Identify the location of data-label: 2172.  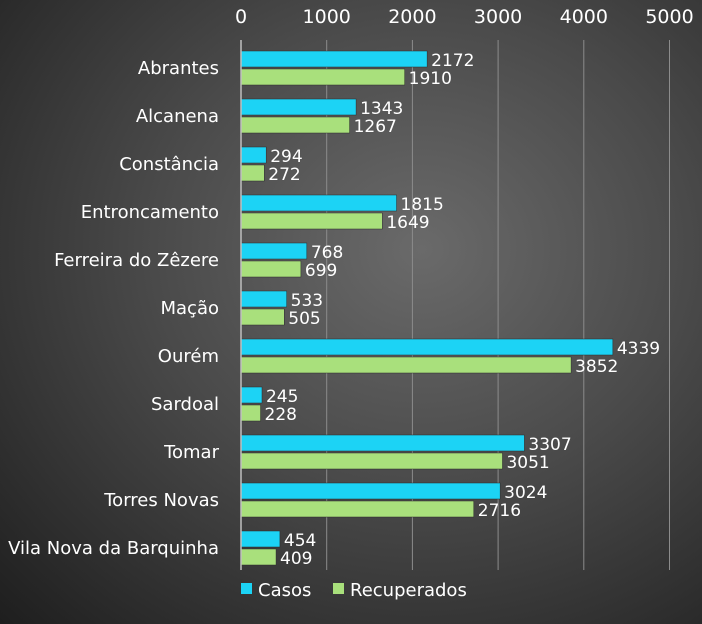
(452, 61).